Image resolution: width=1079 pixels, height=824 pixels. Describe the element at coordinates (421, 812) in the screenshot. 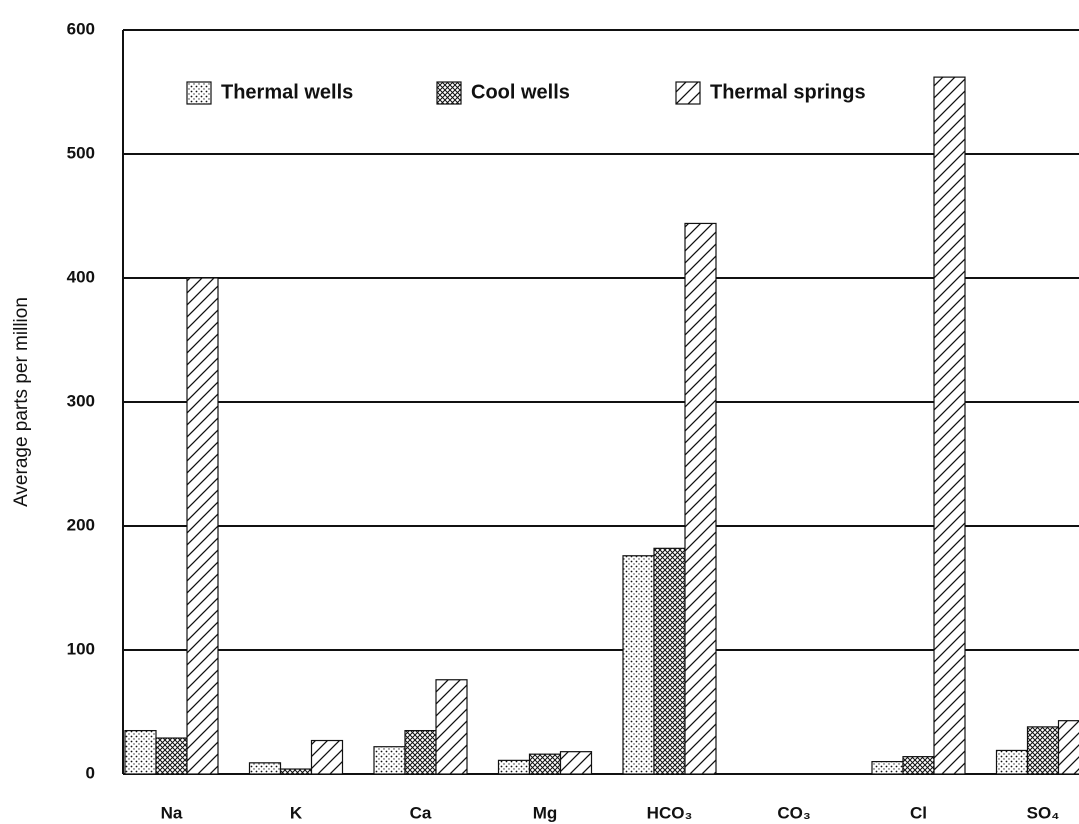

I see `x-tick-label: Ca` at that location.